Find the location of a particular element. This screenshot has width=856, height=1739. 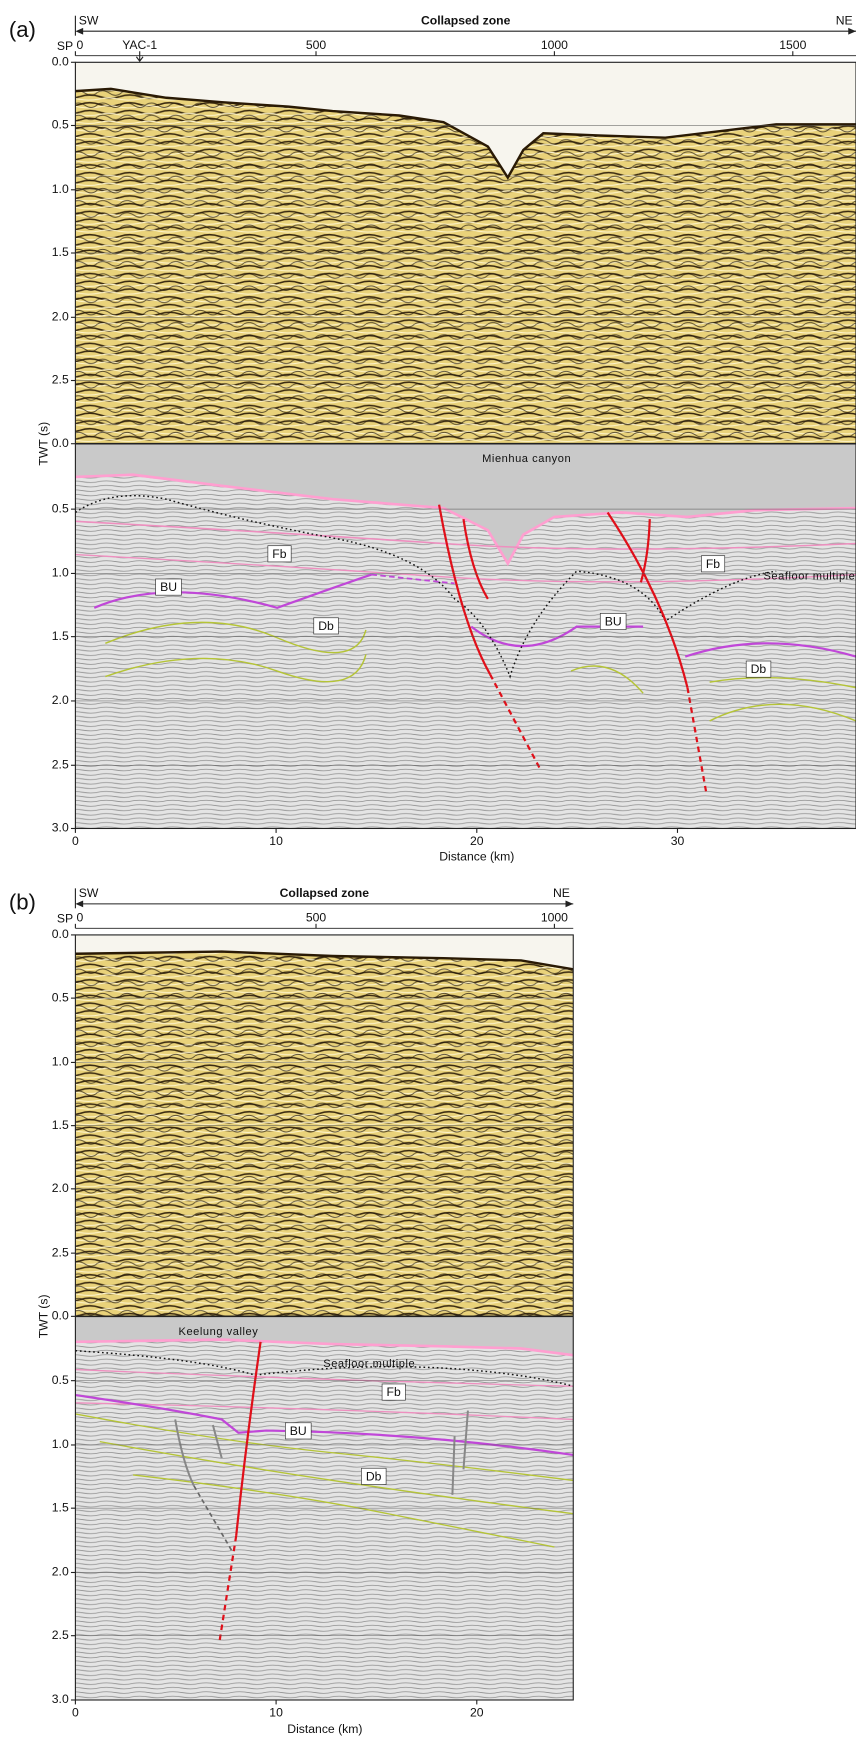

y-tick-label: 3.0 is located at coordinates (60, 1699).